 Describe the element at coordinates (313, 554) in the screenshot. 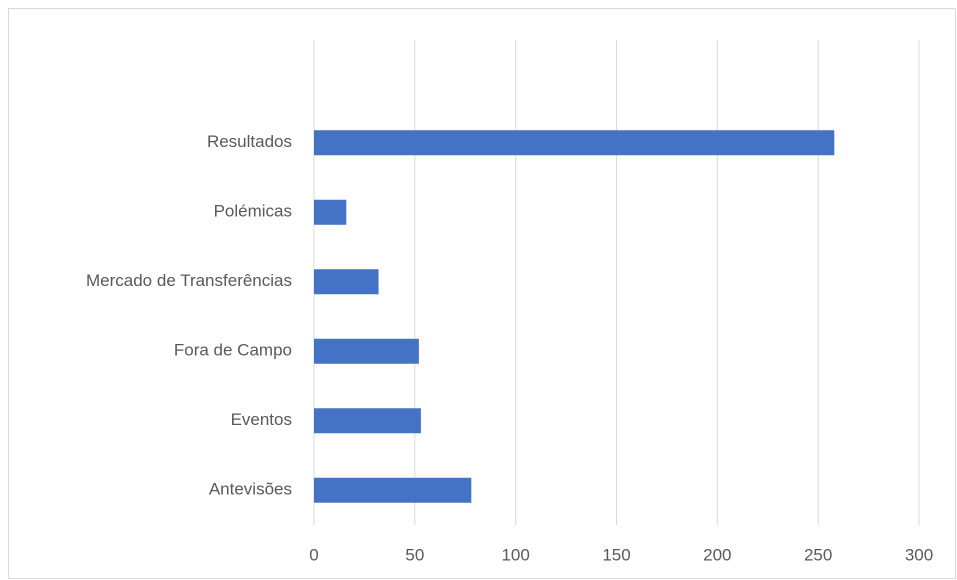

I see `x-tick-label: 0` at that location.